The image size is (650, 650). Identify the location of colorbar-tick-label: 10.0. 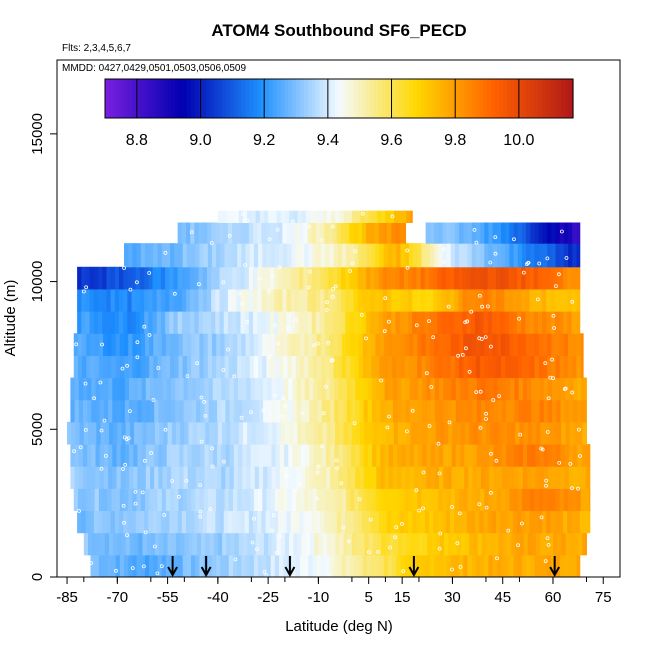
(518, 140).